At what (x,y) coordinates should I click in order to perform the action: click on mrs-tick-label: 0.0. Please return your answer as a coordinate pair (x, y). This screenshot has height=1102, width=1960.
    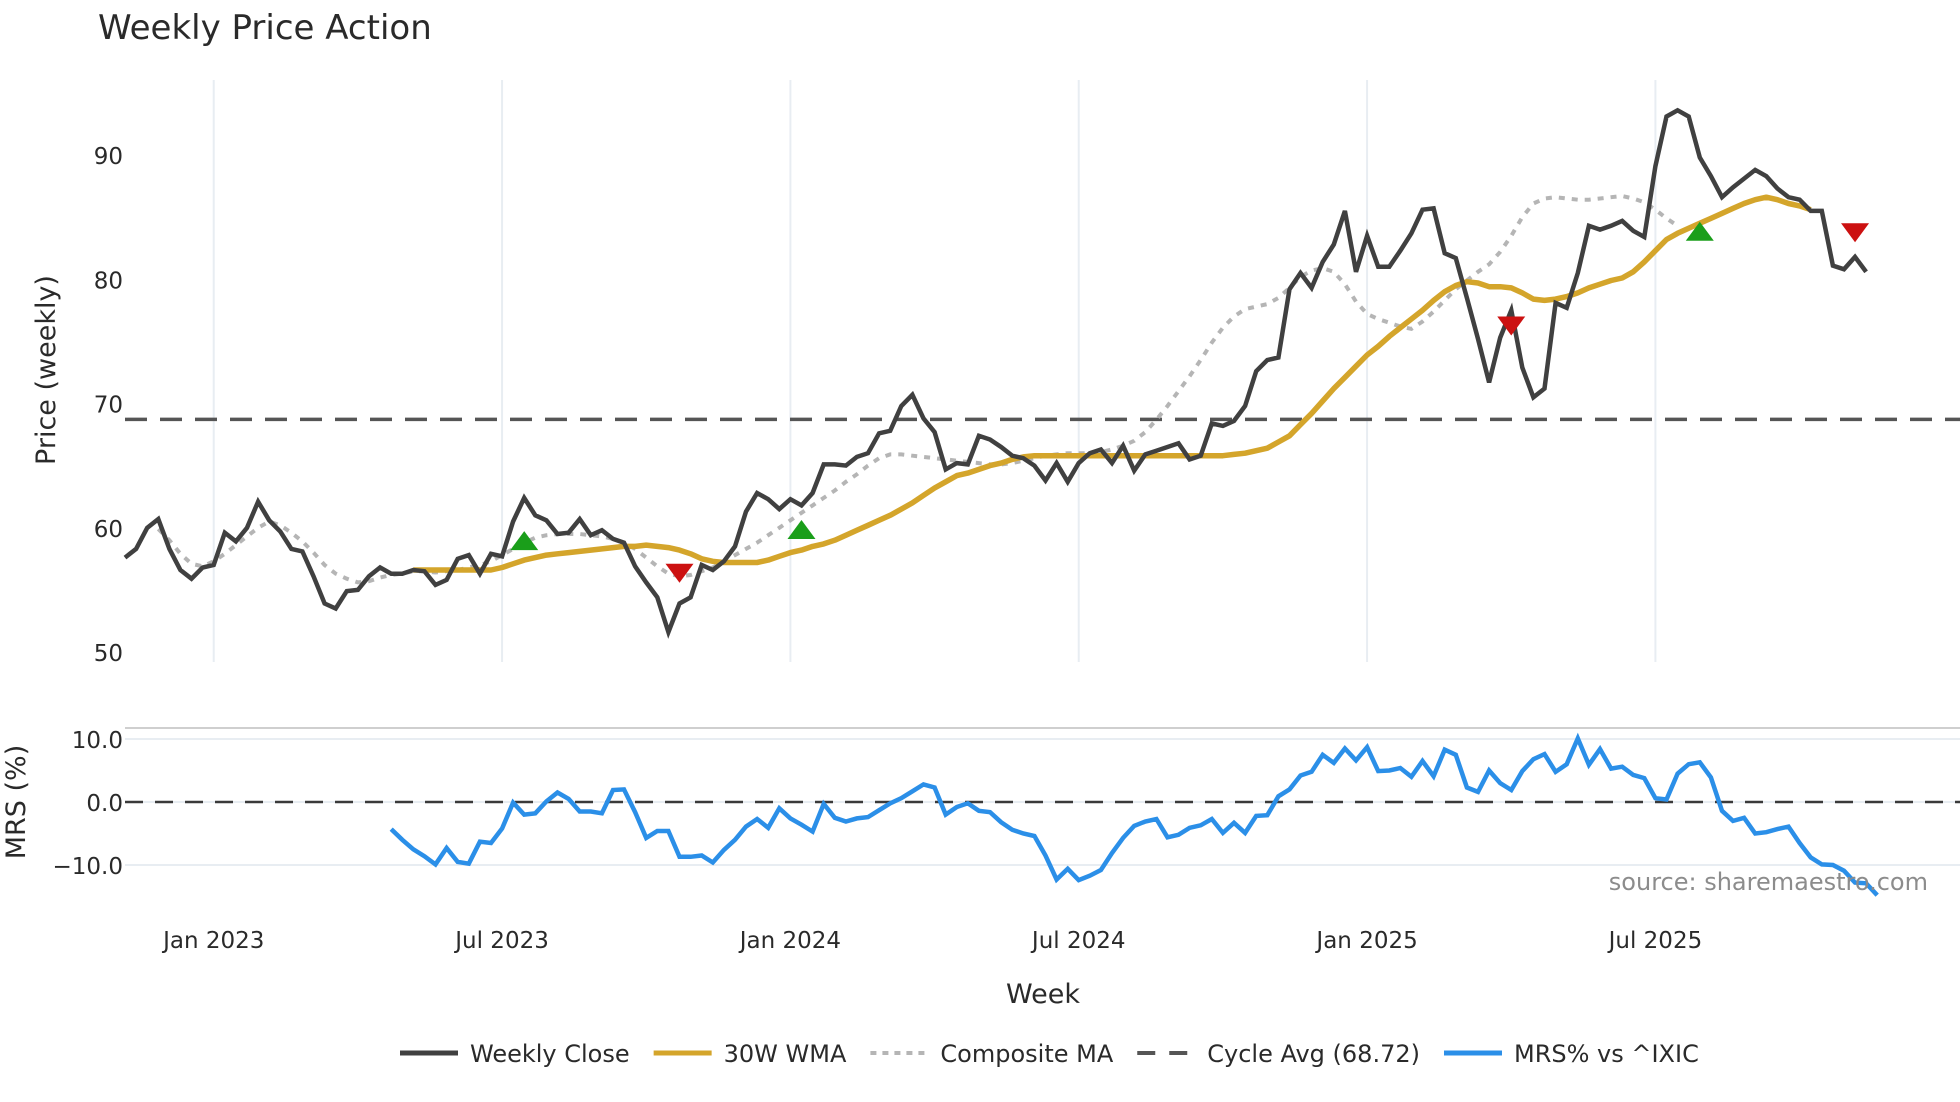
    Looking at the image, I should click on (104, 804).